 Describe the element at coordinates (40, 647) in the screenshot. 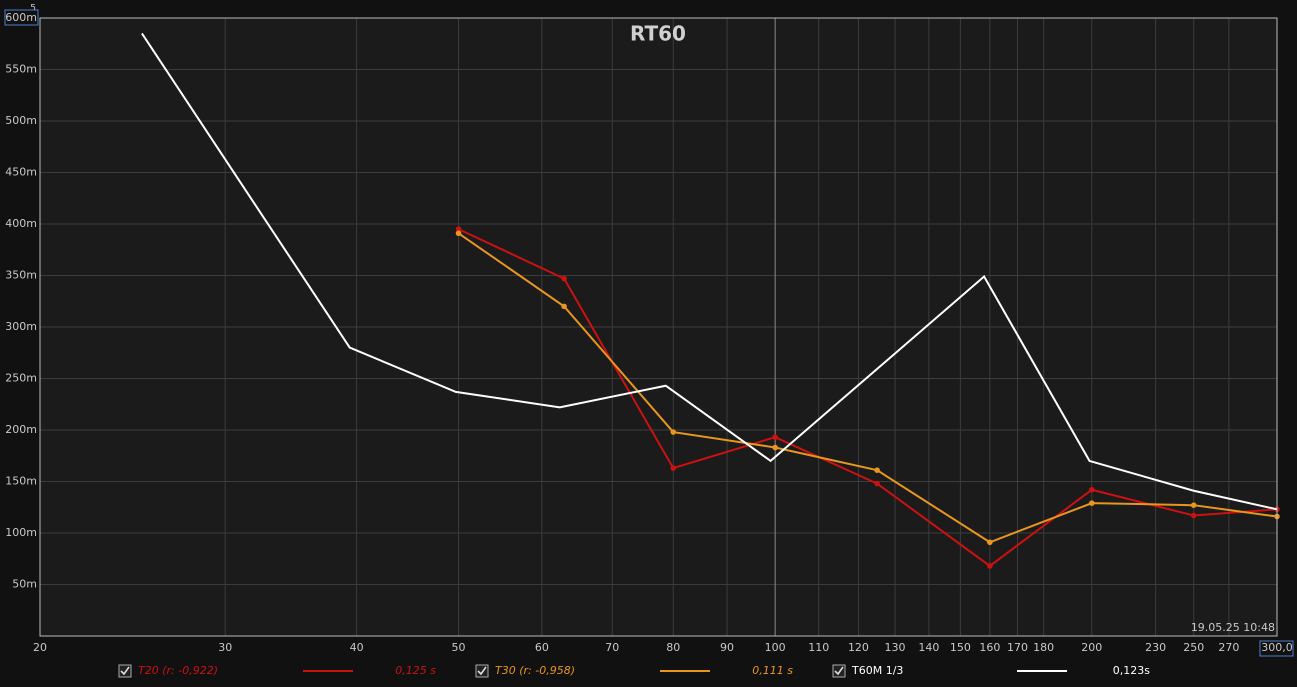

I see `x-tick-label: 20` at that location.